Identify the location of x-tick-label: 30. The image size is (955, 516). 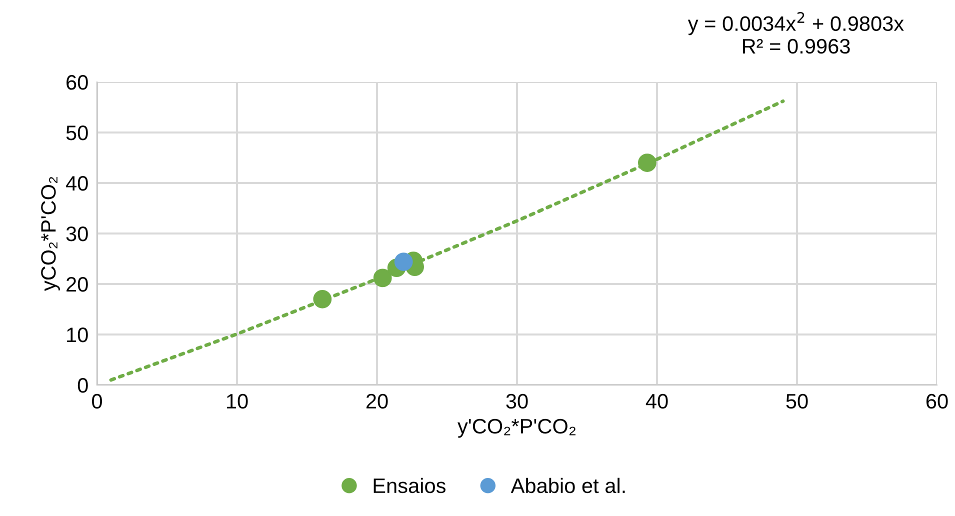
(517, 401).